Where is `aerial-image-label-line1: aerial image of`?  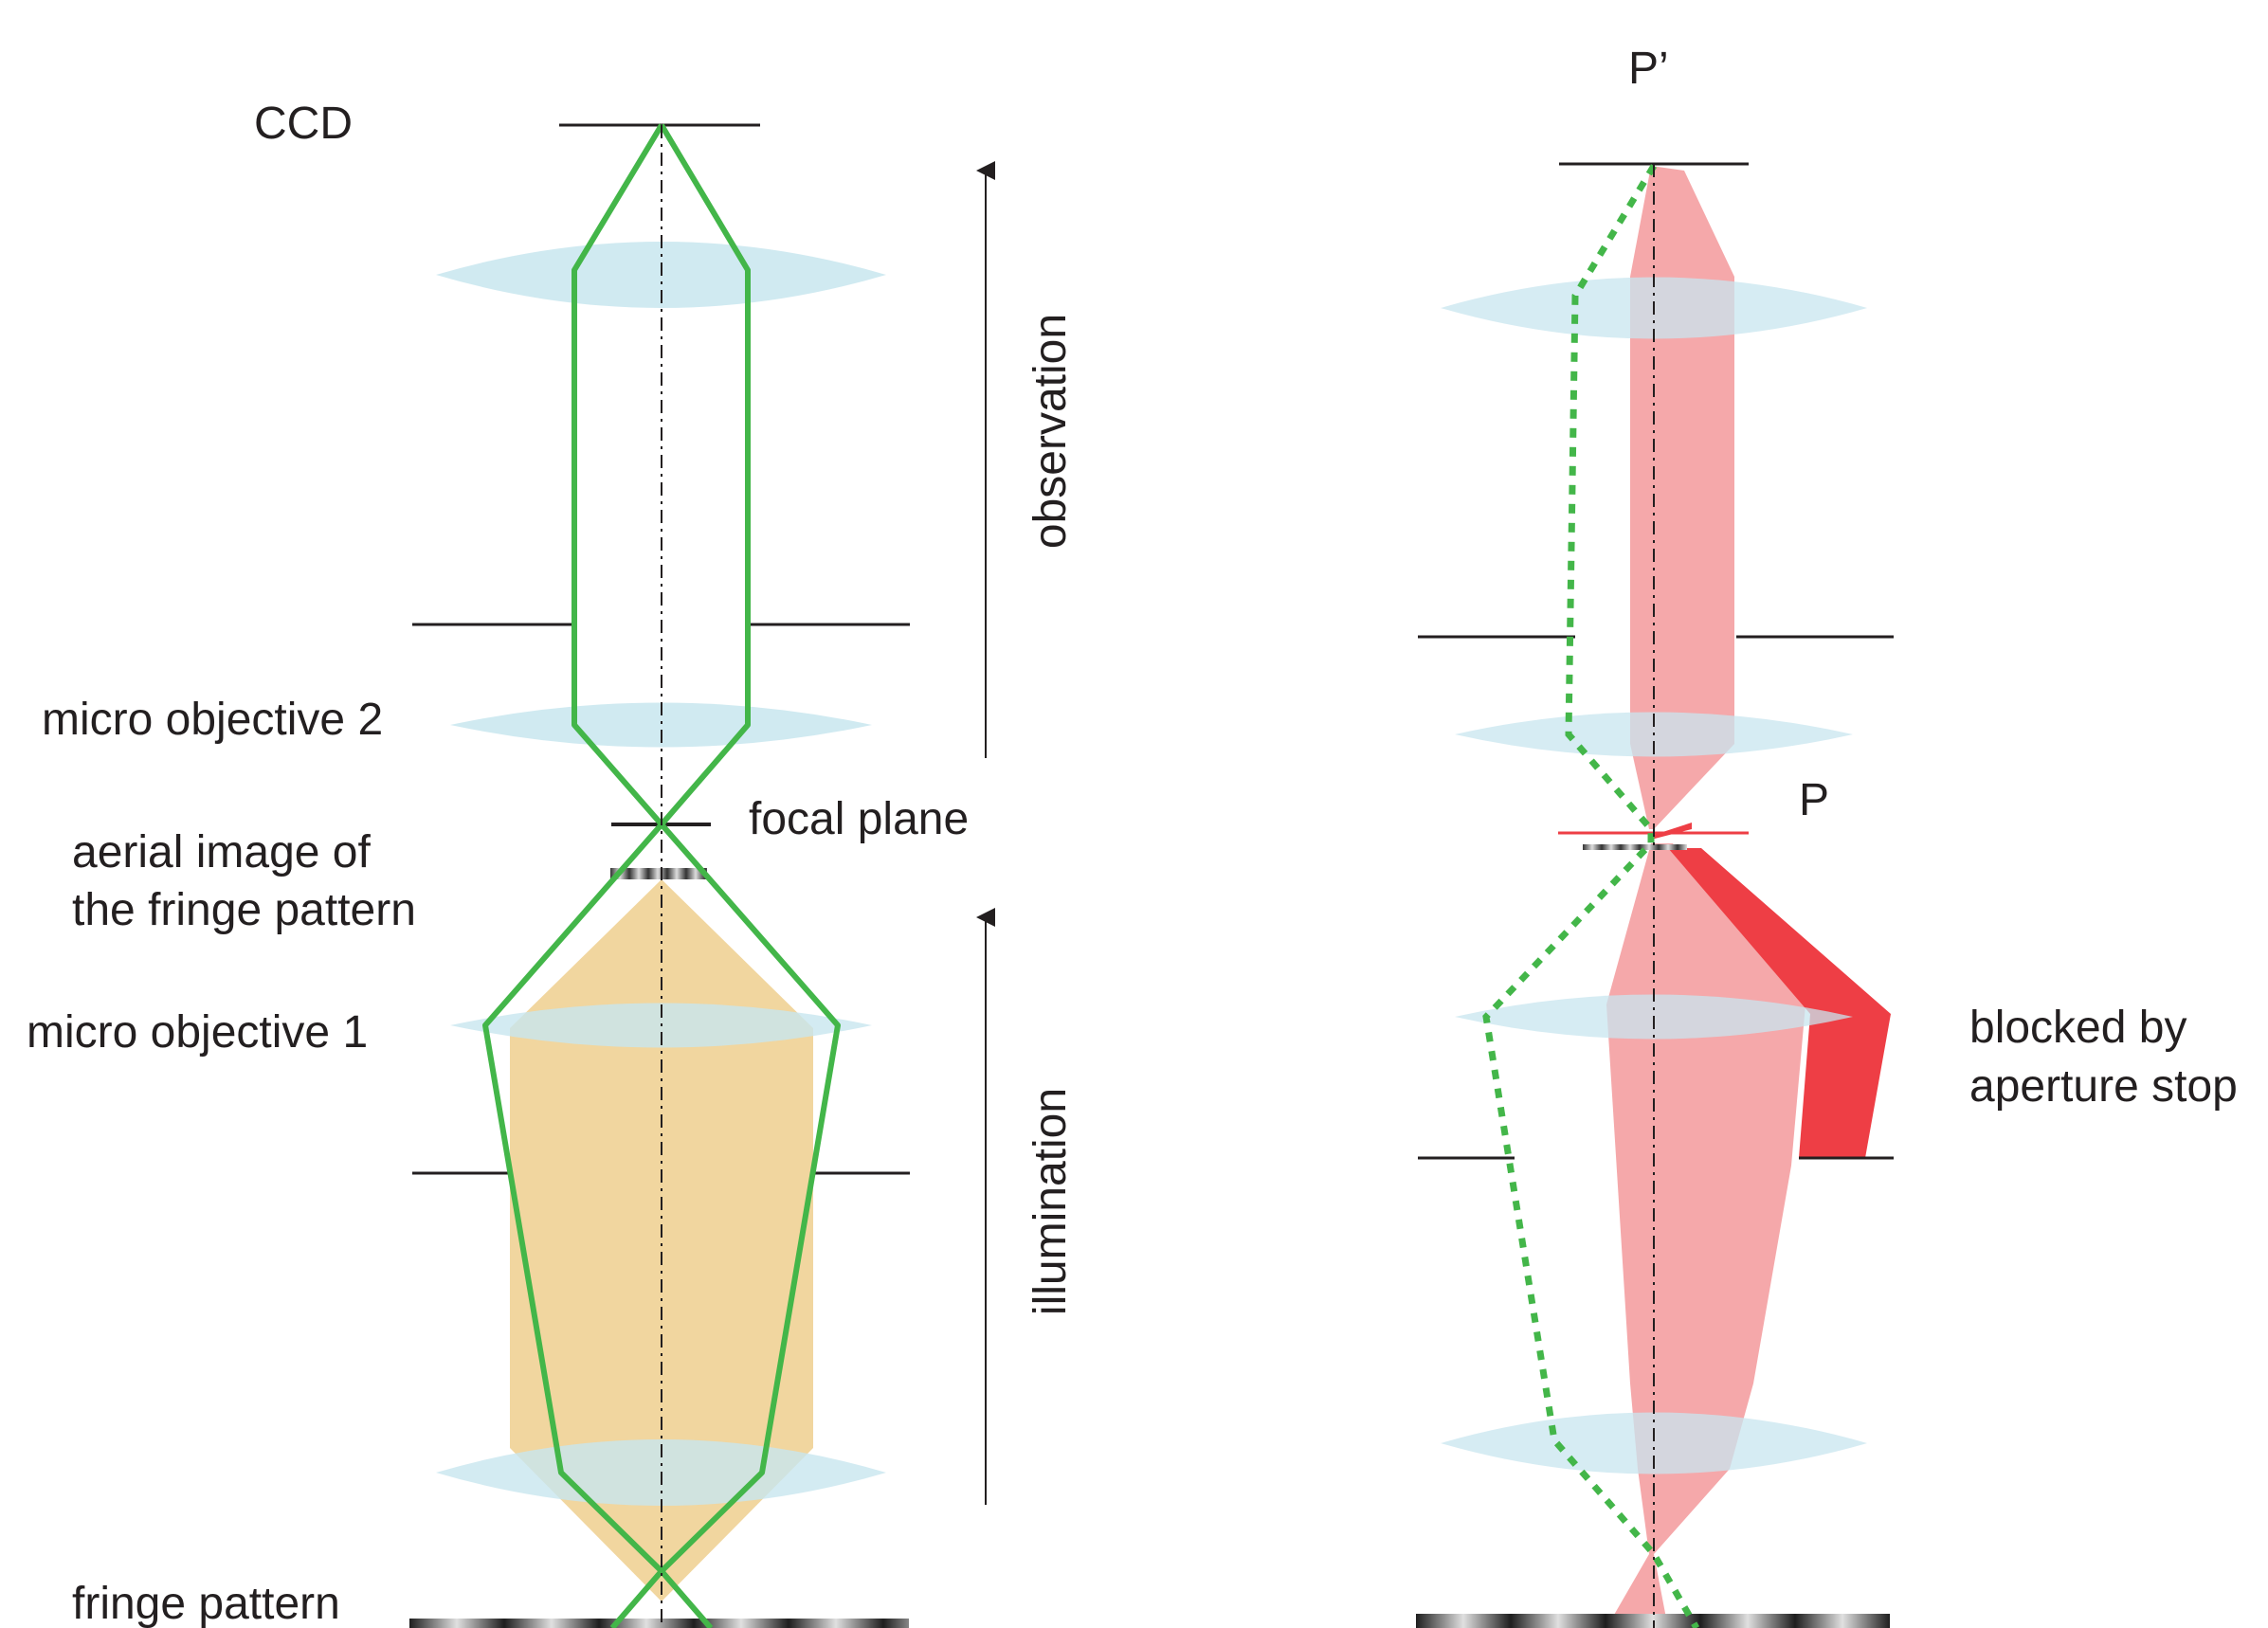 aerial-image-label-line1: aerial image of is located at coordinates (222, 852).